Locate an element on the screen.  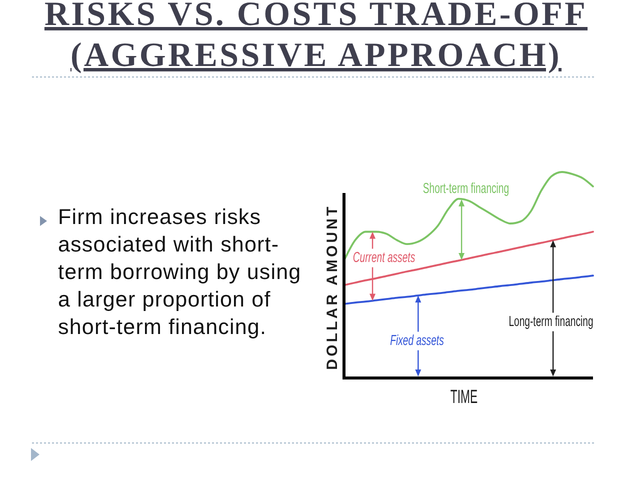
y-axis-title: DOLLAR AMOUNT is located at coordinates (332, 287).